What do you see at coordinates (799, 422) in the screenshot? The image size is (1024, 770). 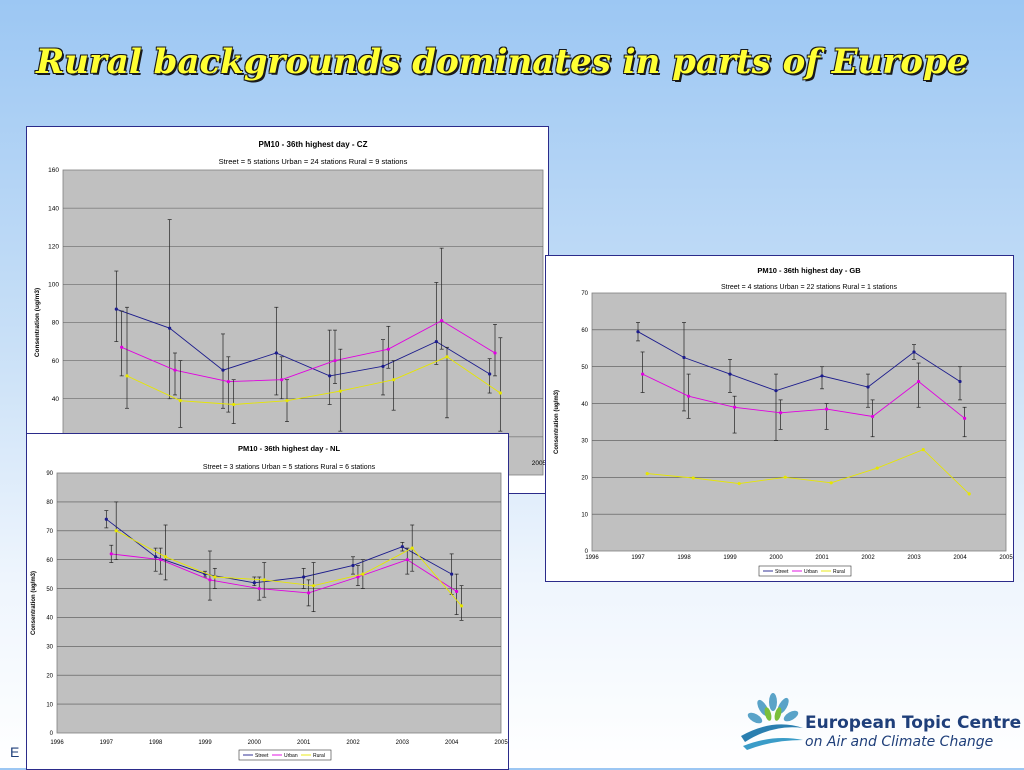 I see `plot-area` at bounding box center [799, 422].